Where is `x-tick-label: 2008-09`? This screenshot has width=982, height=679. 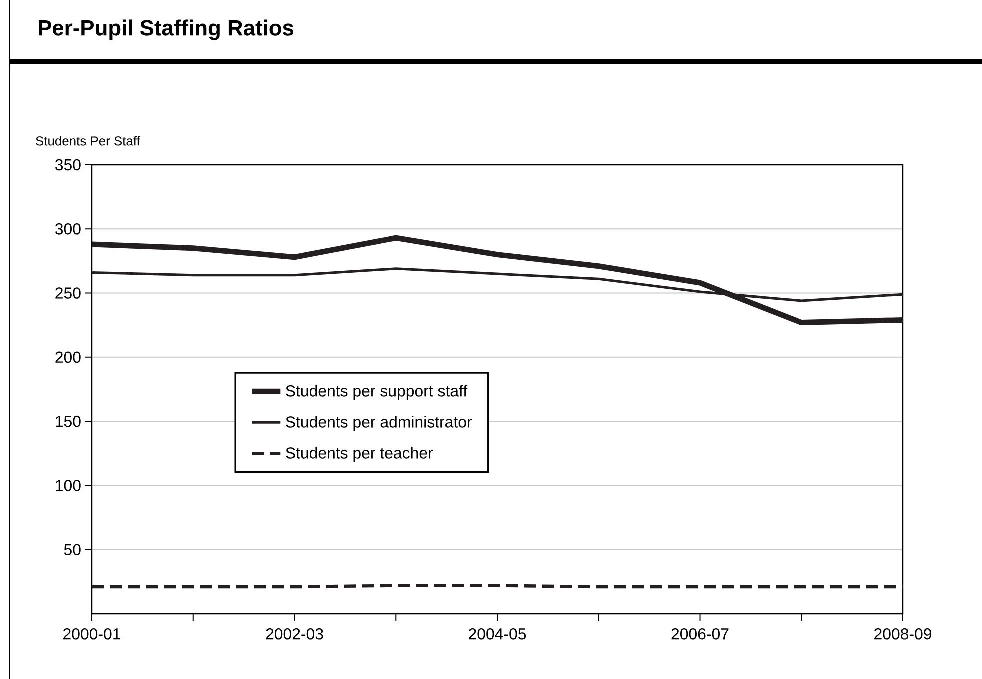 x-tick-label: 2008-09 is located at coordinates (903, 634).